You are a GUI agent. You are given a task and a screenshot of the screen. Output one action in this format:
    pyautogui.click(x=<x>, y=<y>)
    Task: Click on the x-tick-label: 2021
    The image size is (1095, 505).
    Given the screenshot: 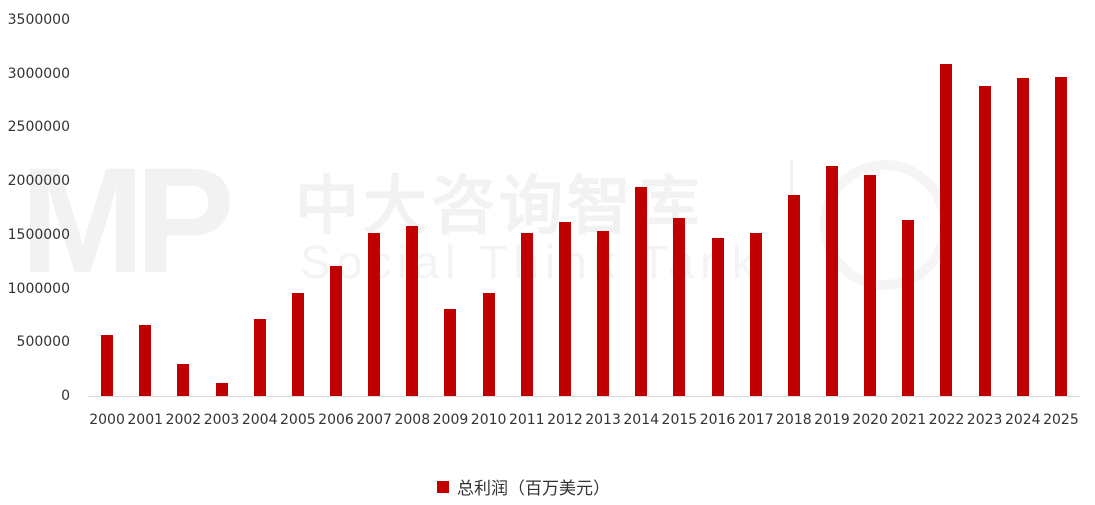 What is the action you would take?
    pyautogui.click(x=908, y=420)
    